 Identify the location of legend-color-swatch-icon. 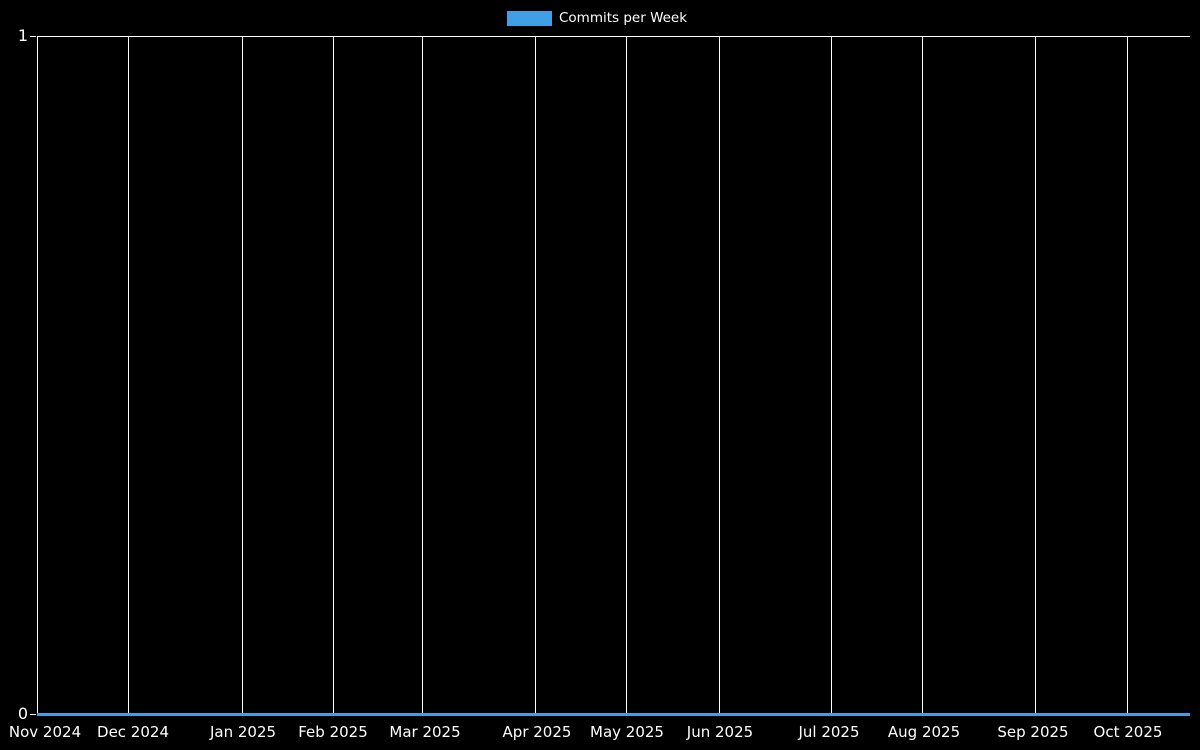
(529, 18).